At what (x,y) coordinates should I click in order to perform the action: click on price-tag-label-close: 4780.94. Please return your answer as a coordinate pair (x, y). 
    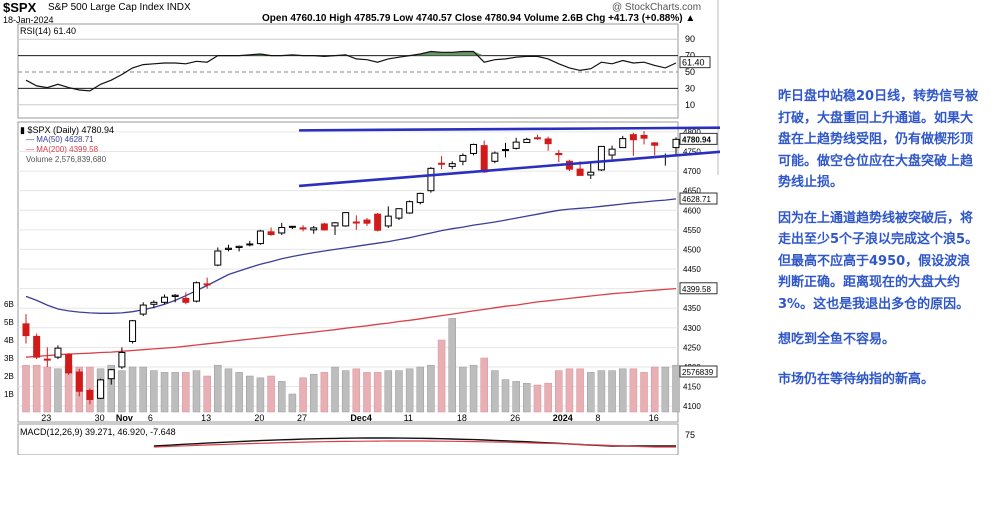
    Looking at the image, I should click on (696, 139).